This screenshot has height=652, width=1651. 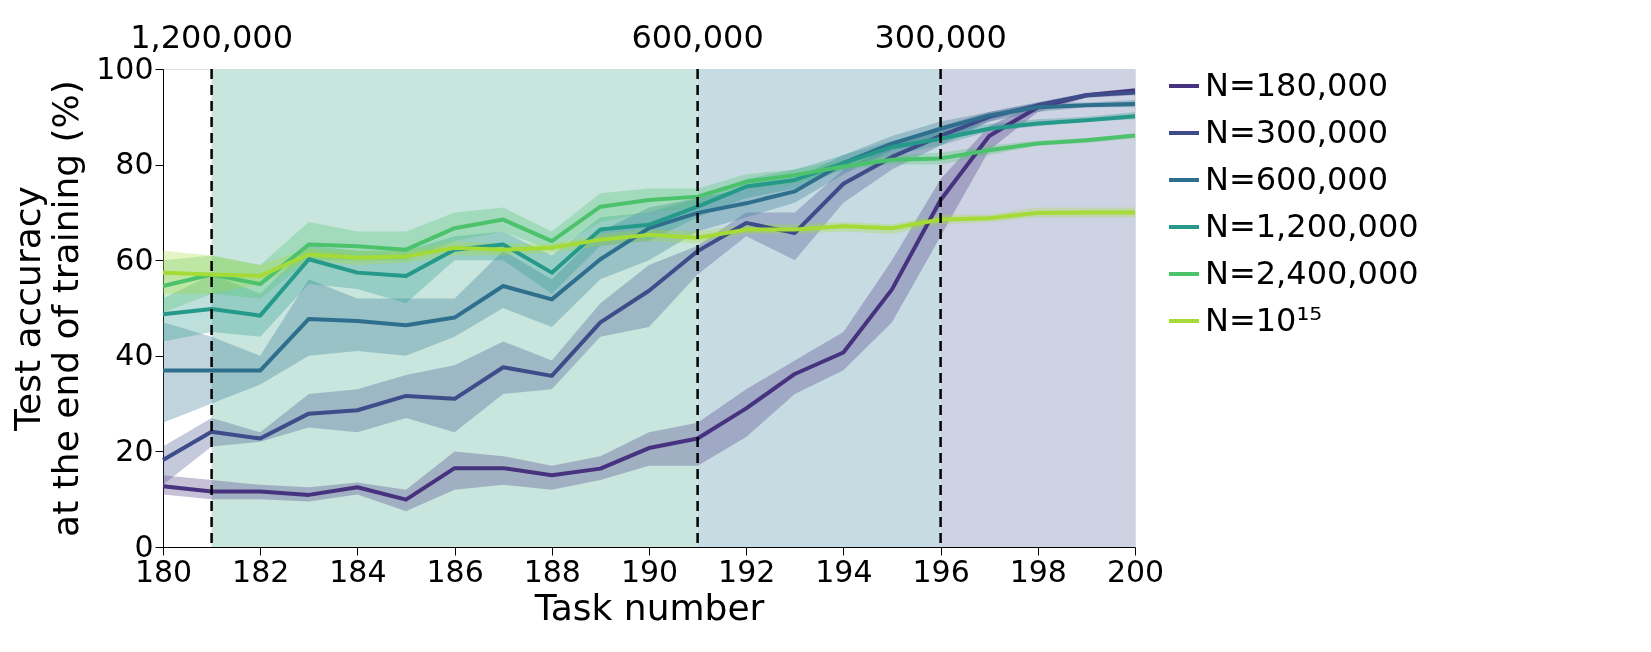 I want to click on x-tick-label: 186, so click(x=455, y=571).